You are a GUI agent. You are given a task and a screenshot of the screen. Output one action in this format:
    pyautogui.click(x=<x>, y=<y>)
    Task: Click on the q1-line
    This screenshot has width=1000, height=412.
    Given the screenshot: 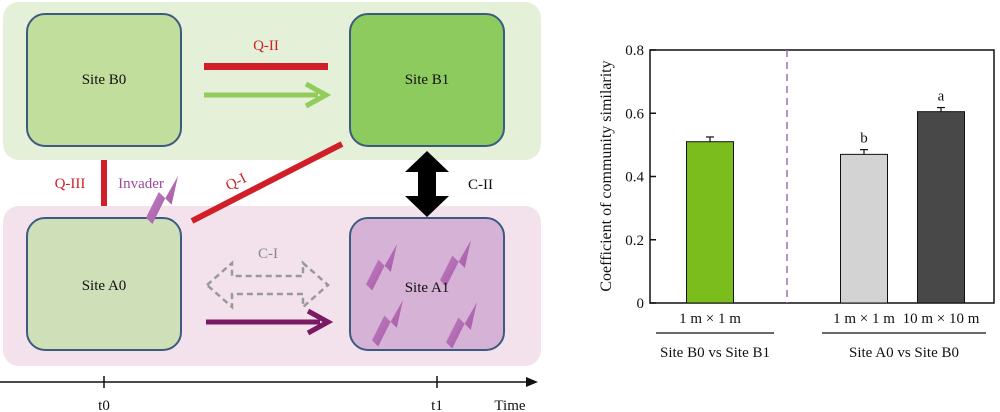 What is the action you would take?
    pyautogui.click(x=267, y=182)
    